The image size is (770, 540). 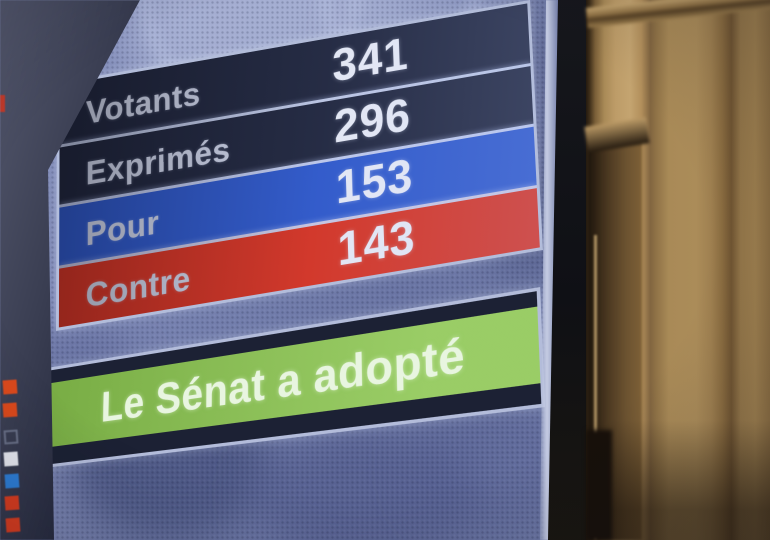 What do you see at coordinates (370, 58) in the screenshot?
I see `row-votants-value: 341` at bounding box center [370, 58].